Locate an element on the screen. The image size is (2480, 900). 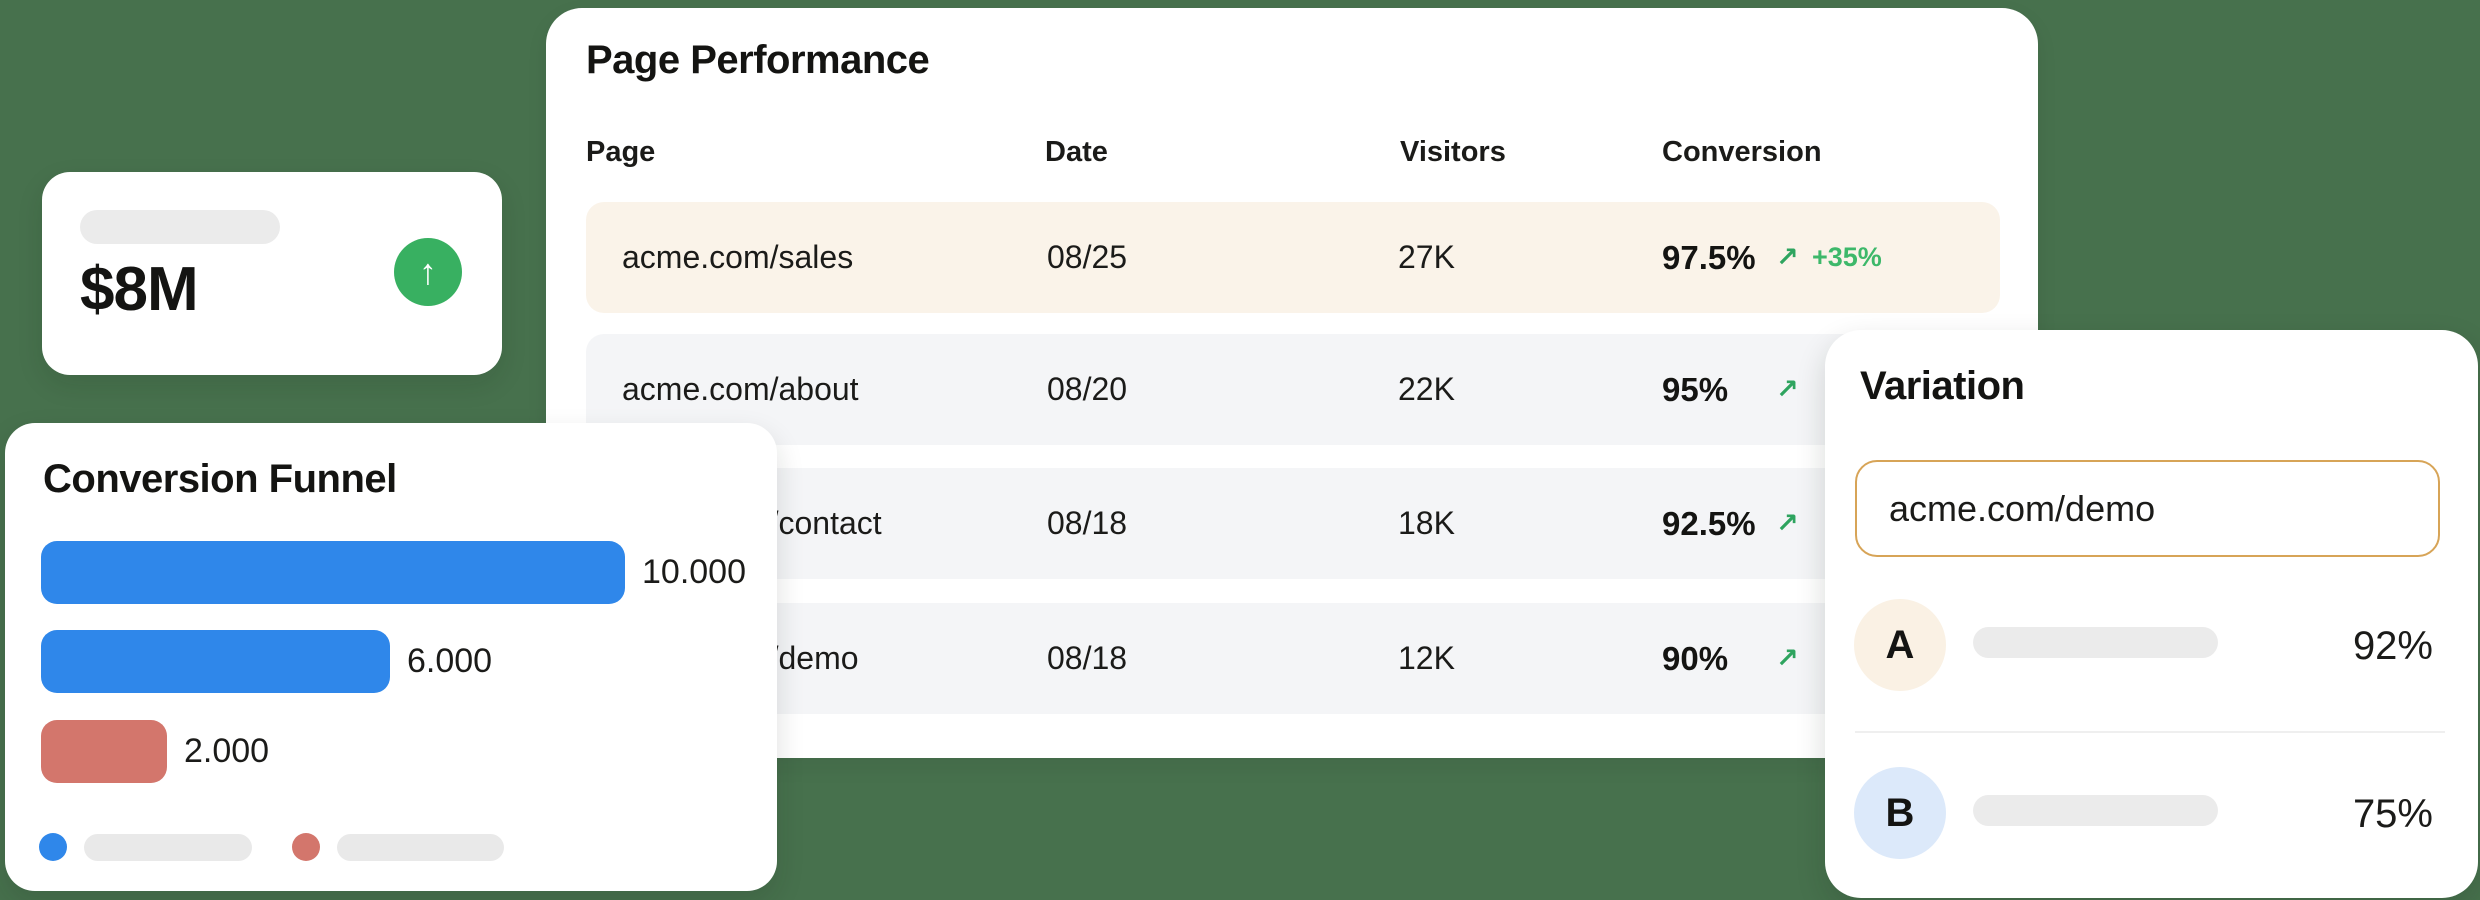
table-row: acme.com/about 08/20 22K 95% ↗ is located at coordinates (1293, 389).